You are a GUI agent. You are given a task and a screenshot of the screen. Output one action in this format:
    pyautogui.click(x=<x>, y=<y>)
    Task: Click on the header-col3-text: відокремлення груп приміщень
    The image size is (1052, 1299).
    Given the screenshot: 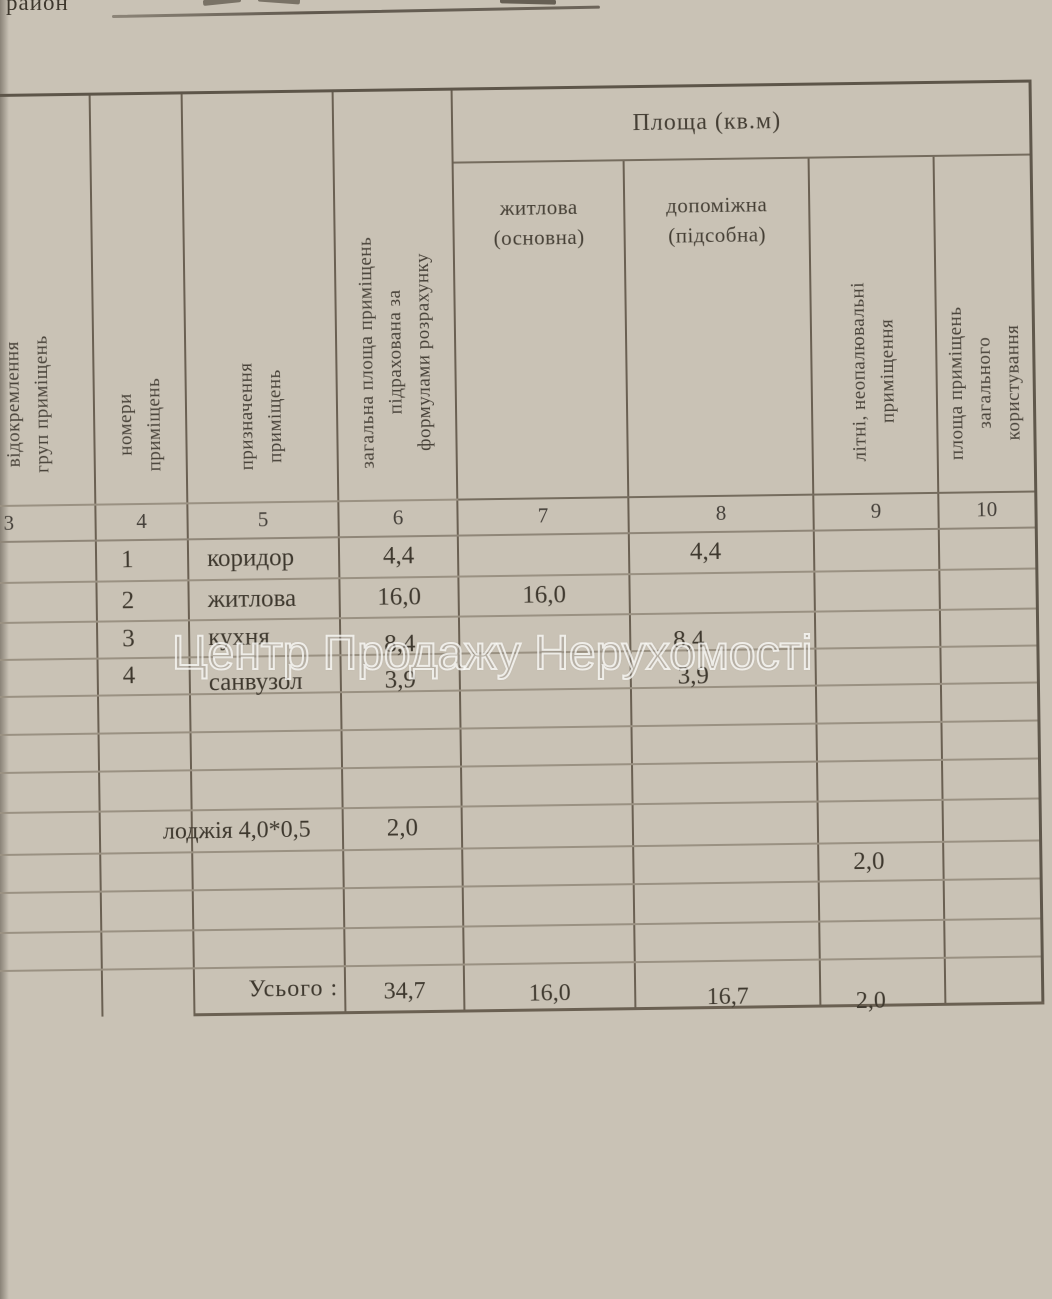 What is the action you would take?
    pyautogui.click(x=29, y=417)
    